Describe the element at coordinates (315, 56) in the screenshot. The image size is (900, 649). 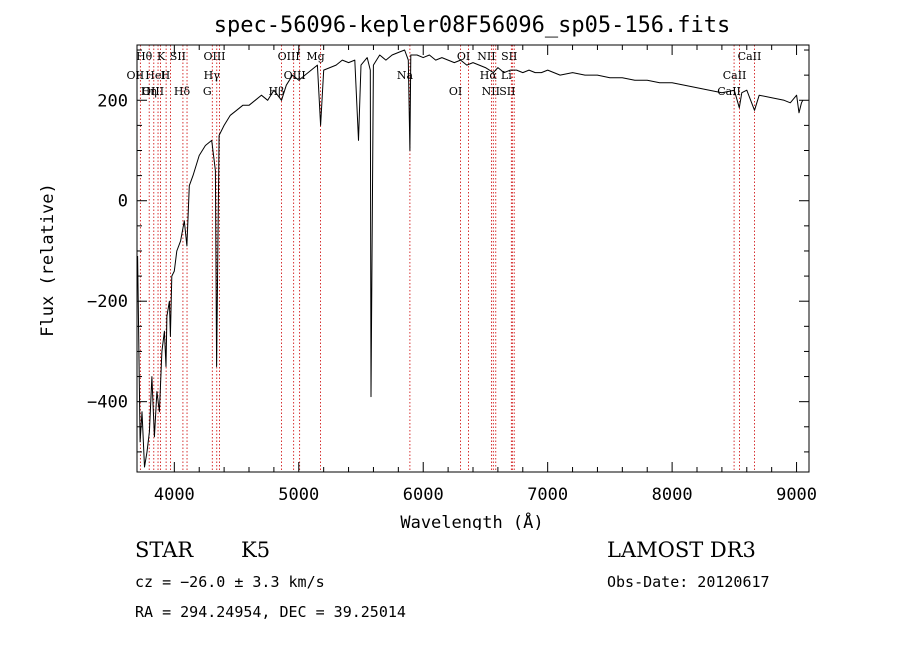
I see `line-marker-label-15: Mg` at that location.